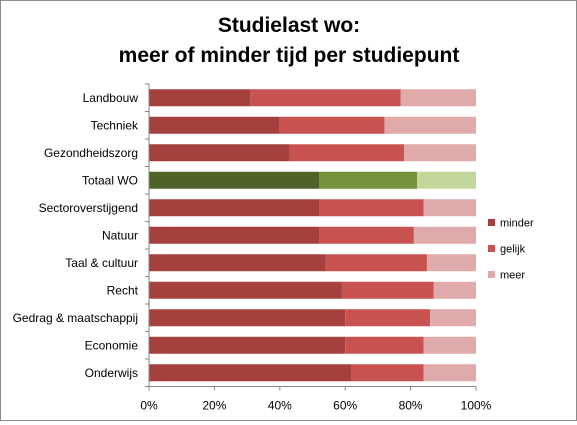  What do you see at coordinates (449, 345) in the screenshot?
I see `bar-economie-meer` at bounding box center [449, 345].